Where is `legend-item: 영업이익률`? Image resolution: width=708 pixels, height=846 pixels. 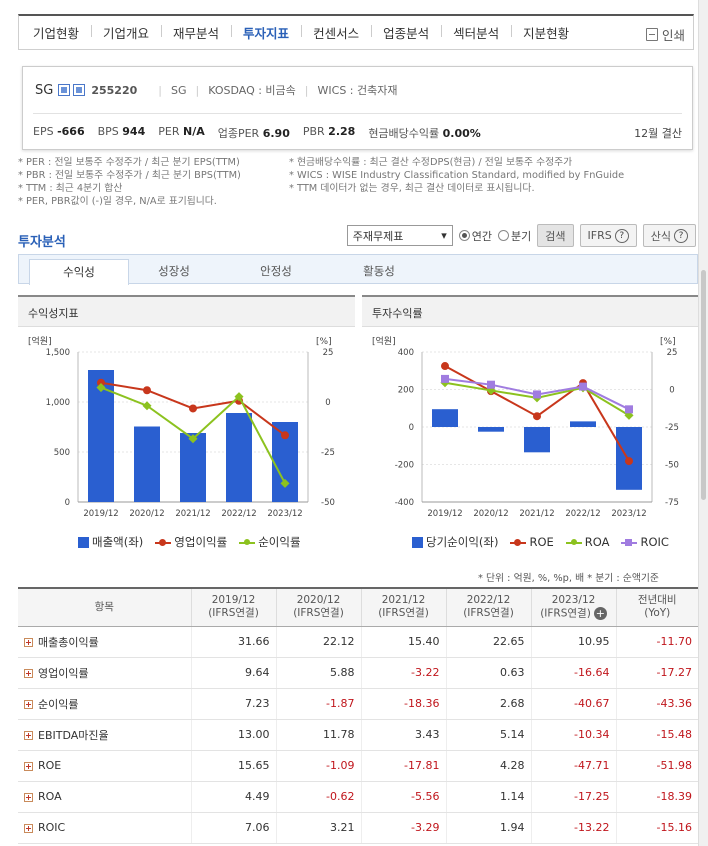 legend-item: 영업이익률 is located at coordinates (191, 542).